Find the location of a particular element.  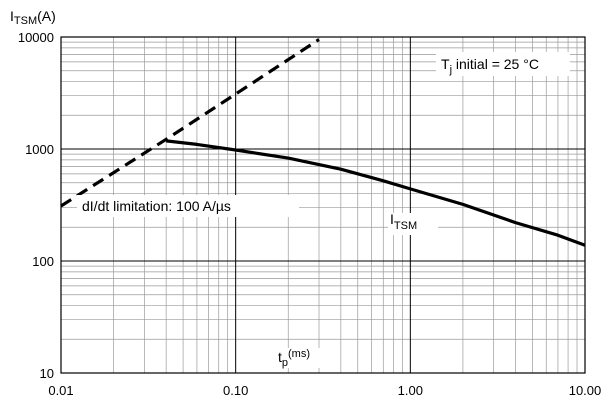

x-tick-label: 0.01 is located at coordinates (60, 390).